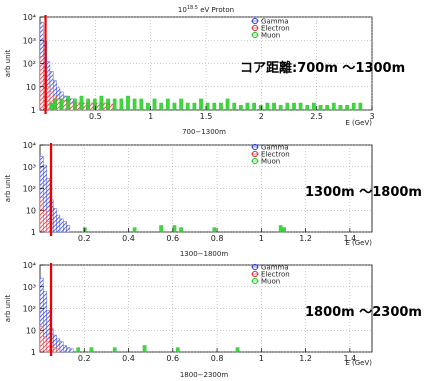 The width and height of the screenshot is (443, 381). What do you see at coordinates (128, 358) in the screenshot?
I see `x-tick-label: 0.4` at bounding box center [128, 358].